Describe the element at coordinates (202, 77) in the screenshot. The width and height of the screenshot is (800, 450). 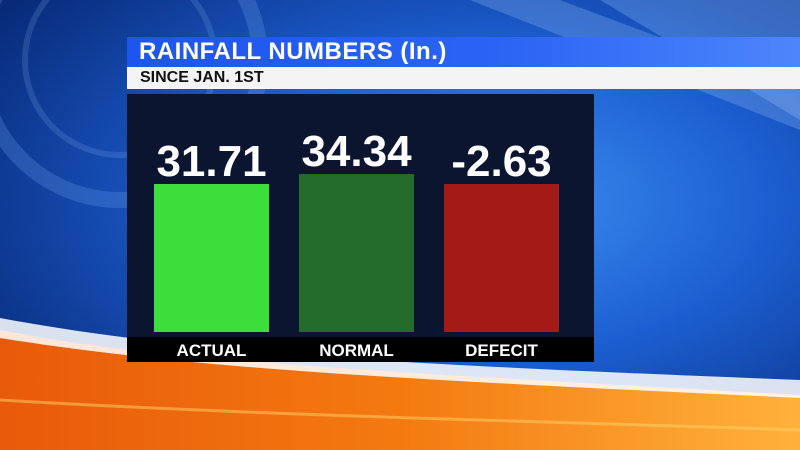
I see `chart-subtitle: SINCE JAN. 1ST` at that location.